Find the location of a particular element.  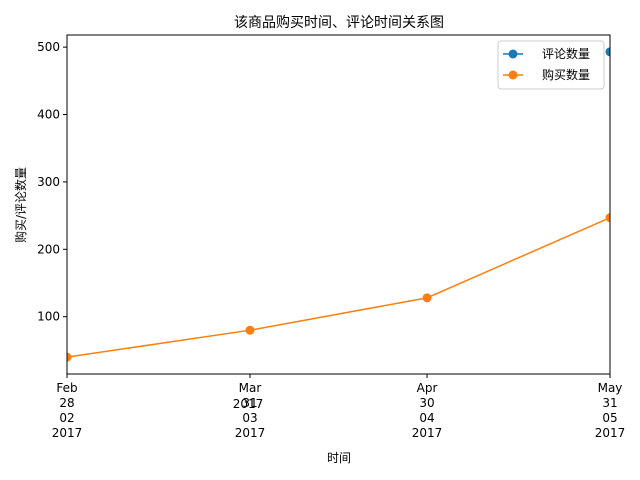

y-tick-label: 300 is located at coordinates (48, 182).